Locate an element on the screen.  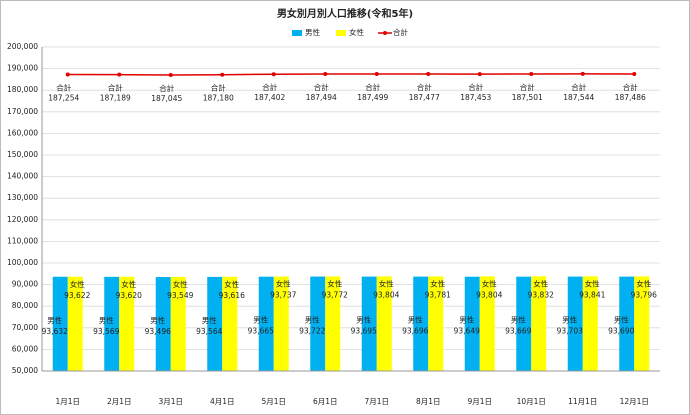
line-label-value: 187,544 is located at coordinates (578, 97).